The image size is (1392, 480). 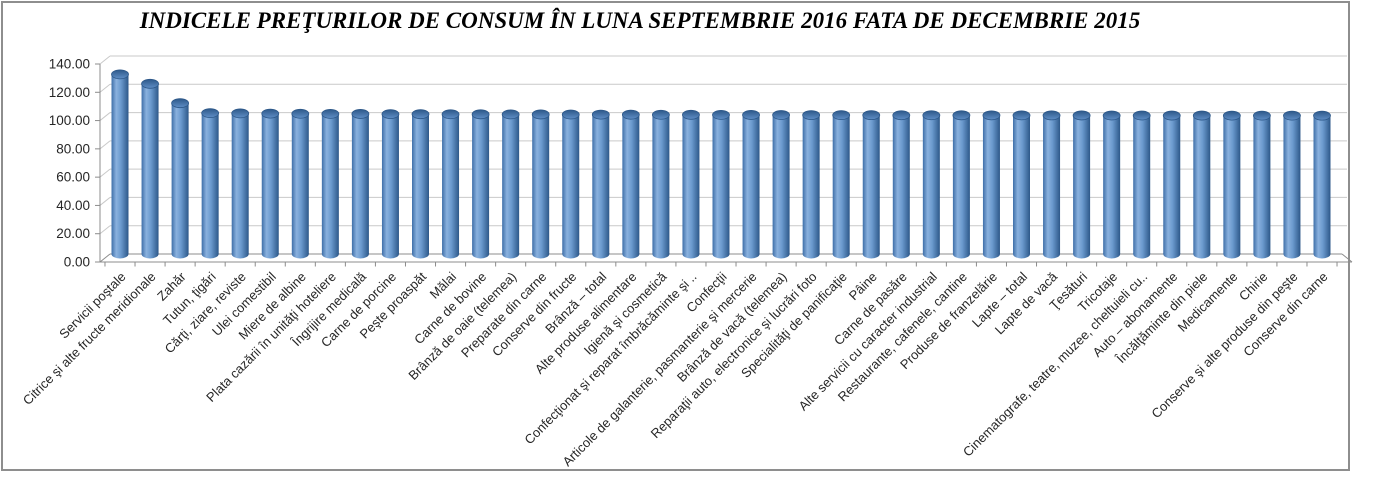 What do you see at coordinates (69, 120) in the screenshot?
I see `y-tick-label: 100.00` at bounding box center [69, 120].